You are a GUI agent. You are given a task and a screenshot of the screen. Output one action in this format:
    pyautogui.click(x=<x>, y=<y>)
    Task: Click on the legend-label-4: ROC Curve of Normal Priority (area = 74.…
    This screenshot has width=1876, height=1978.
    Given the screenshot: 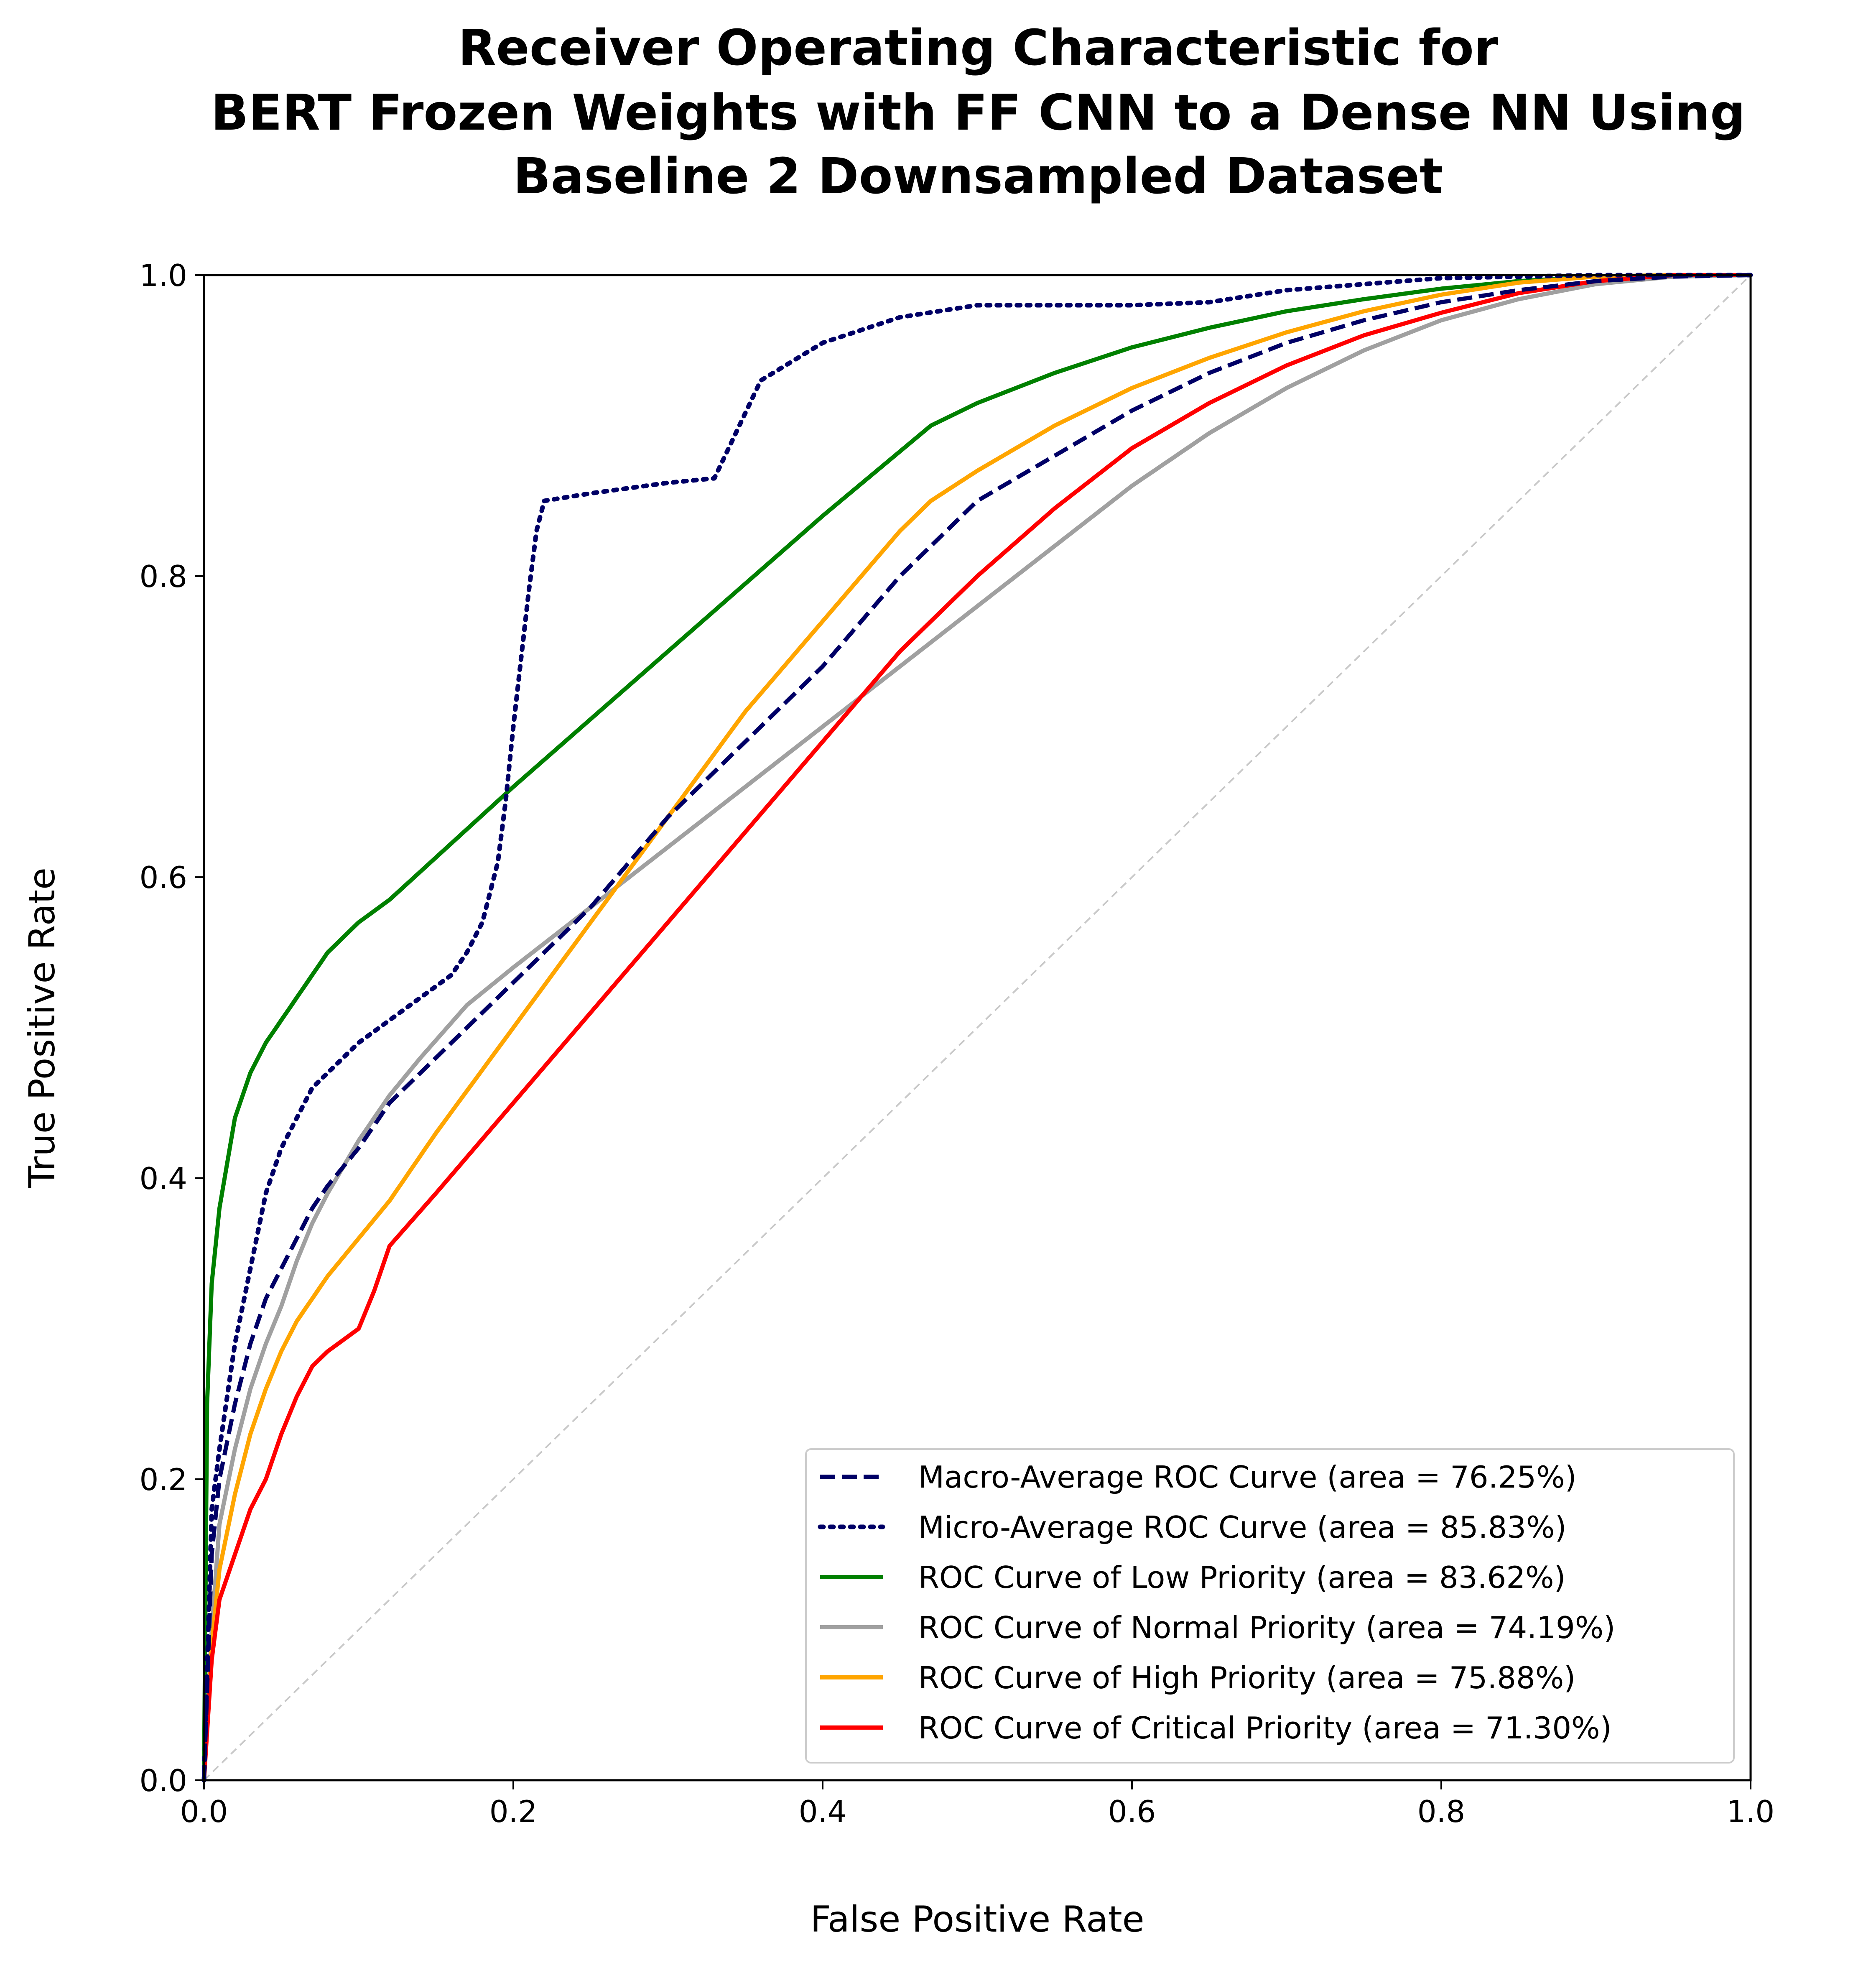 What is the action you would take?
    pyautogui.click(x=1266, y=1627)
    